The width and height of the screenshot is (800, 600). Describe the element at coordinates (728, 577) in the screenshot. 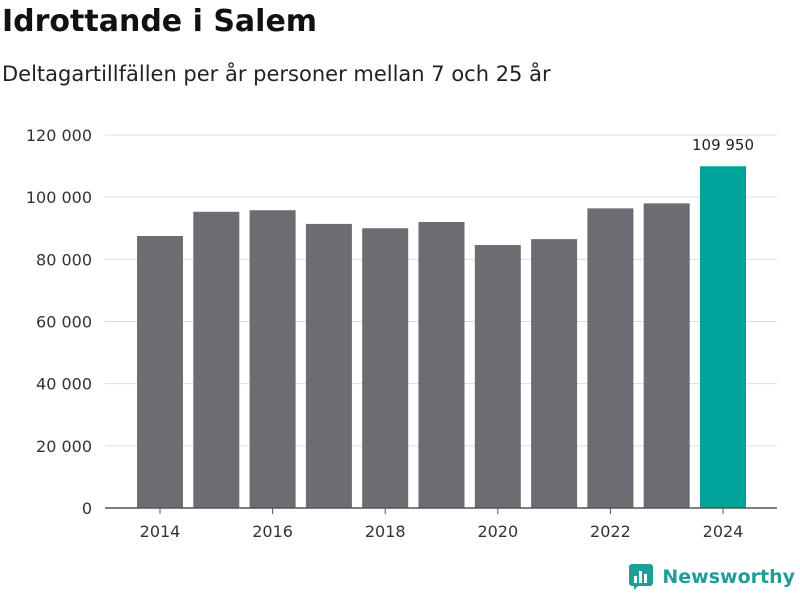

I see `brand-name: Newsworthy` at that location.